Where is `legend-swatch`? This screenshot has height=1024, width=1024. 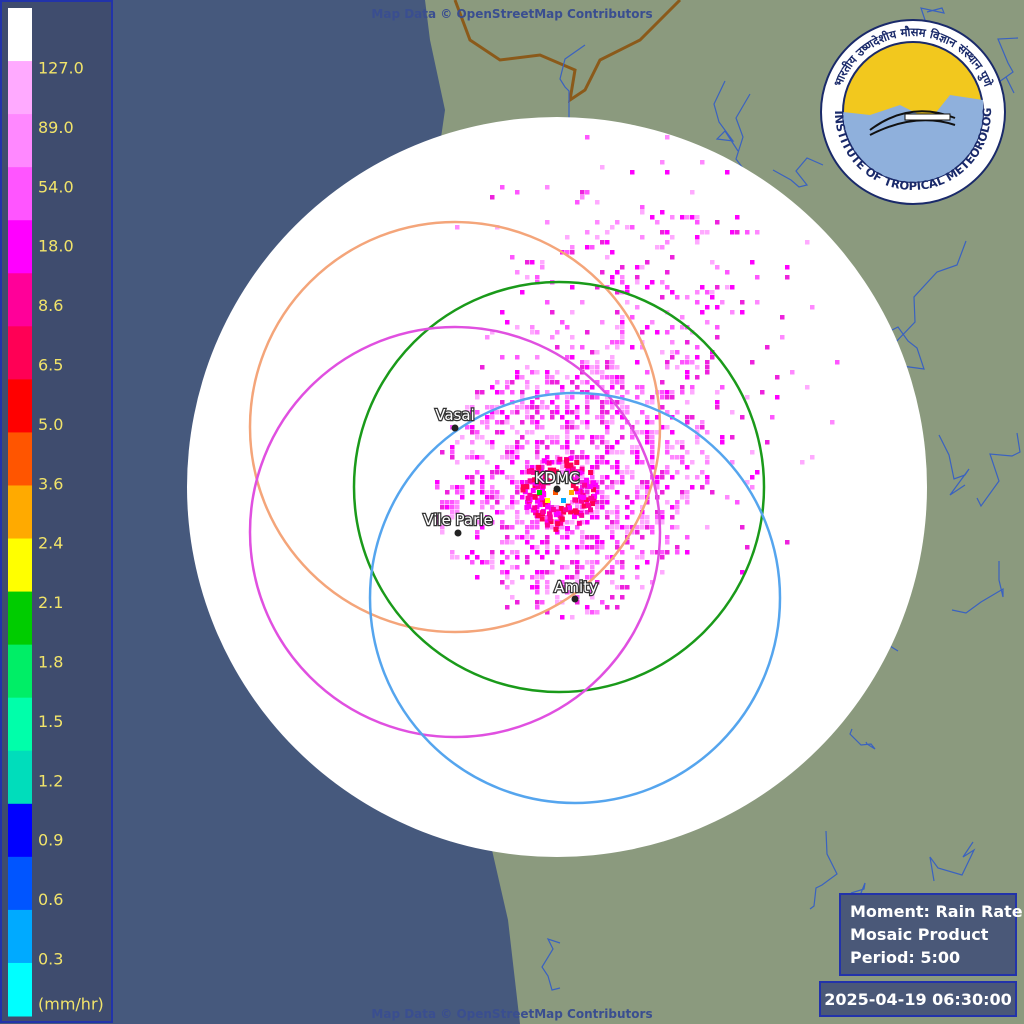 legend-swatch is located at coordinates (20, 406).